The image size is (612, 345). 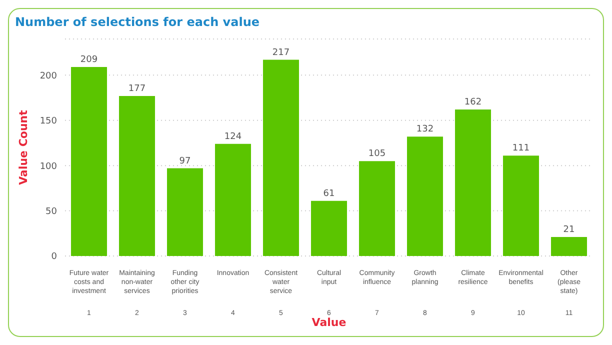 I want to click on y-tick-label: 100, so click(x=49, y=167).